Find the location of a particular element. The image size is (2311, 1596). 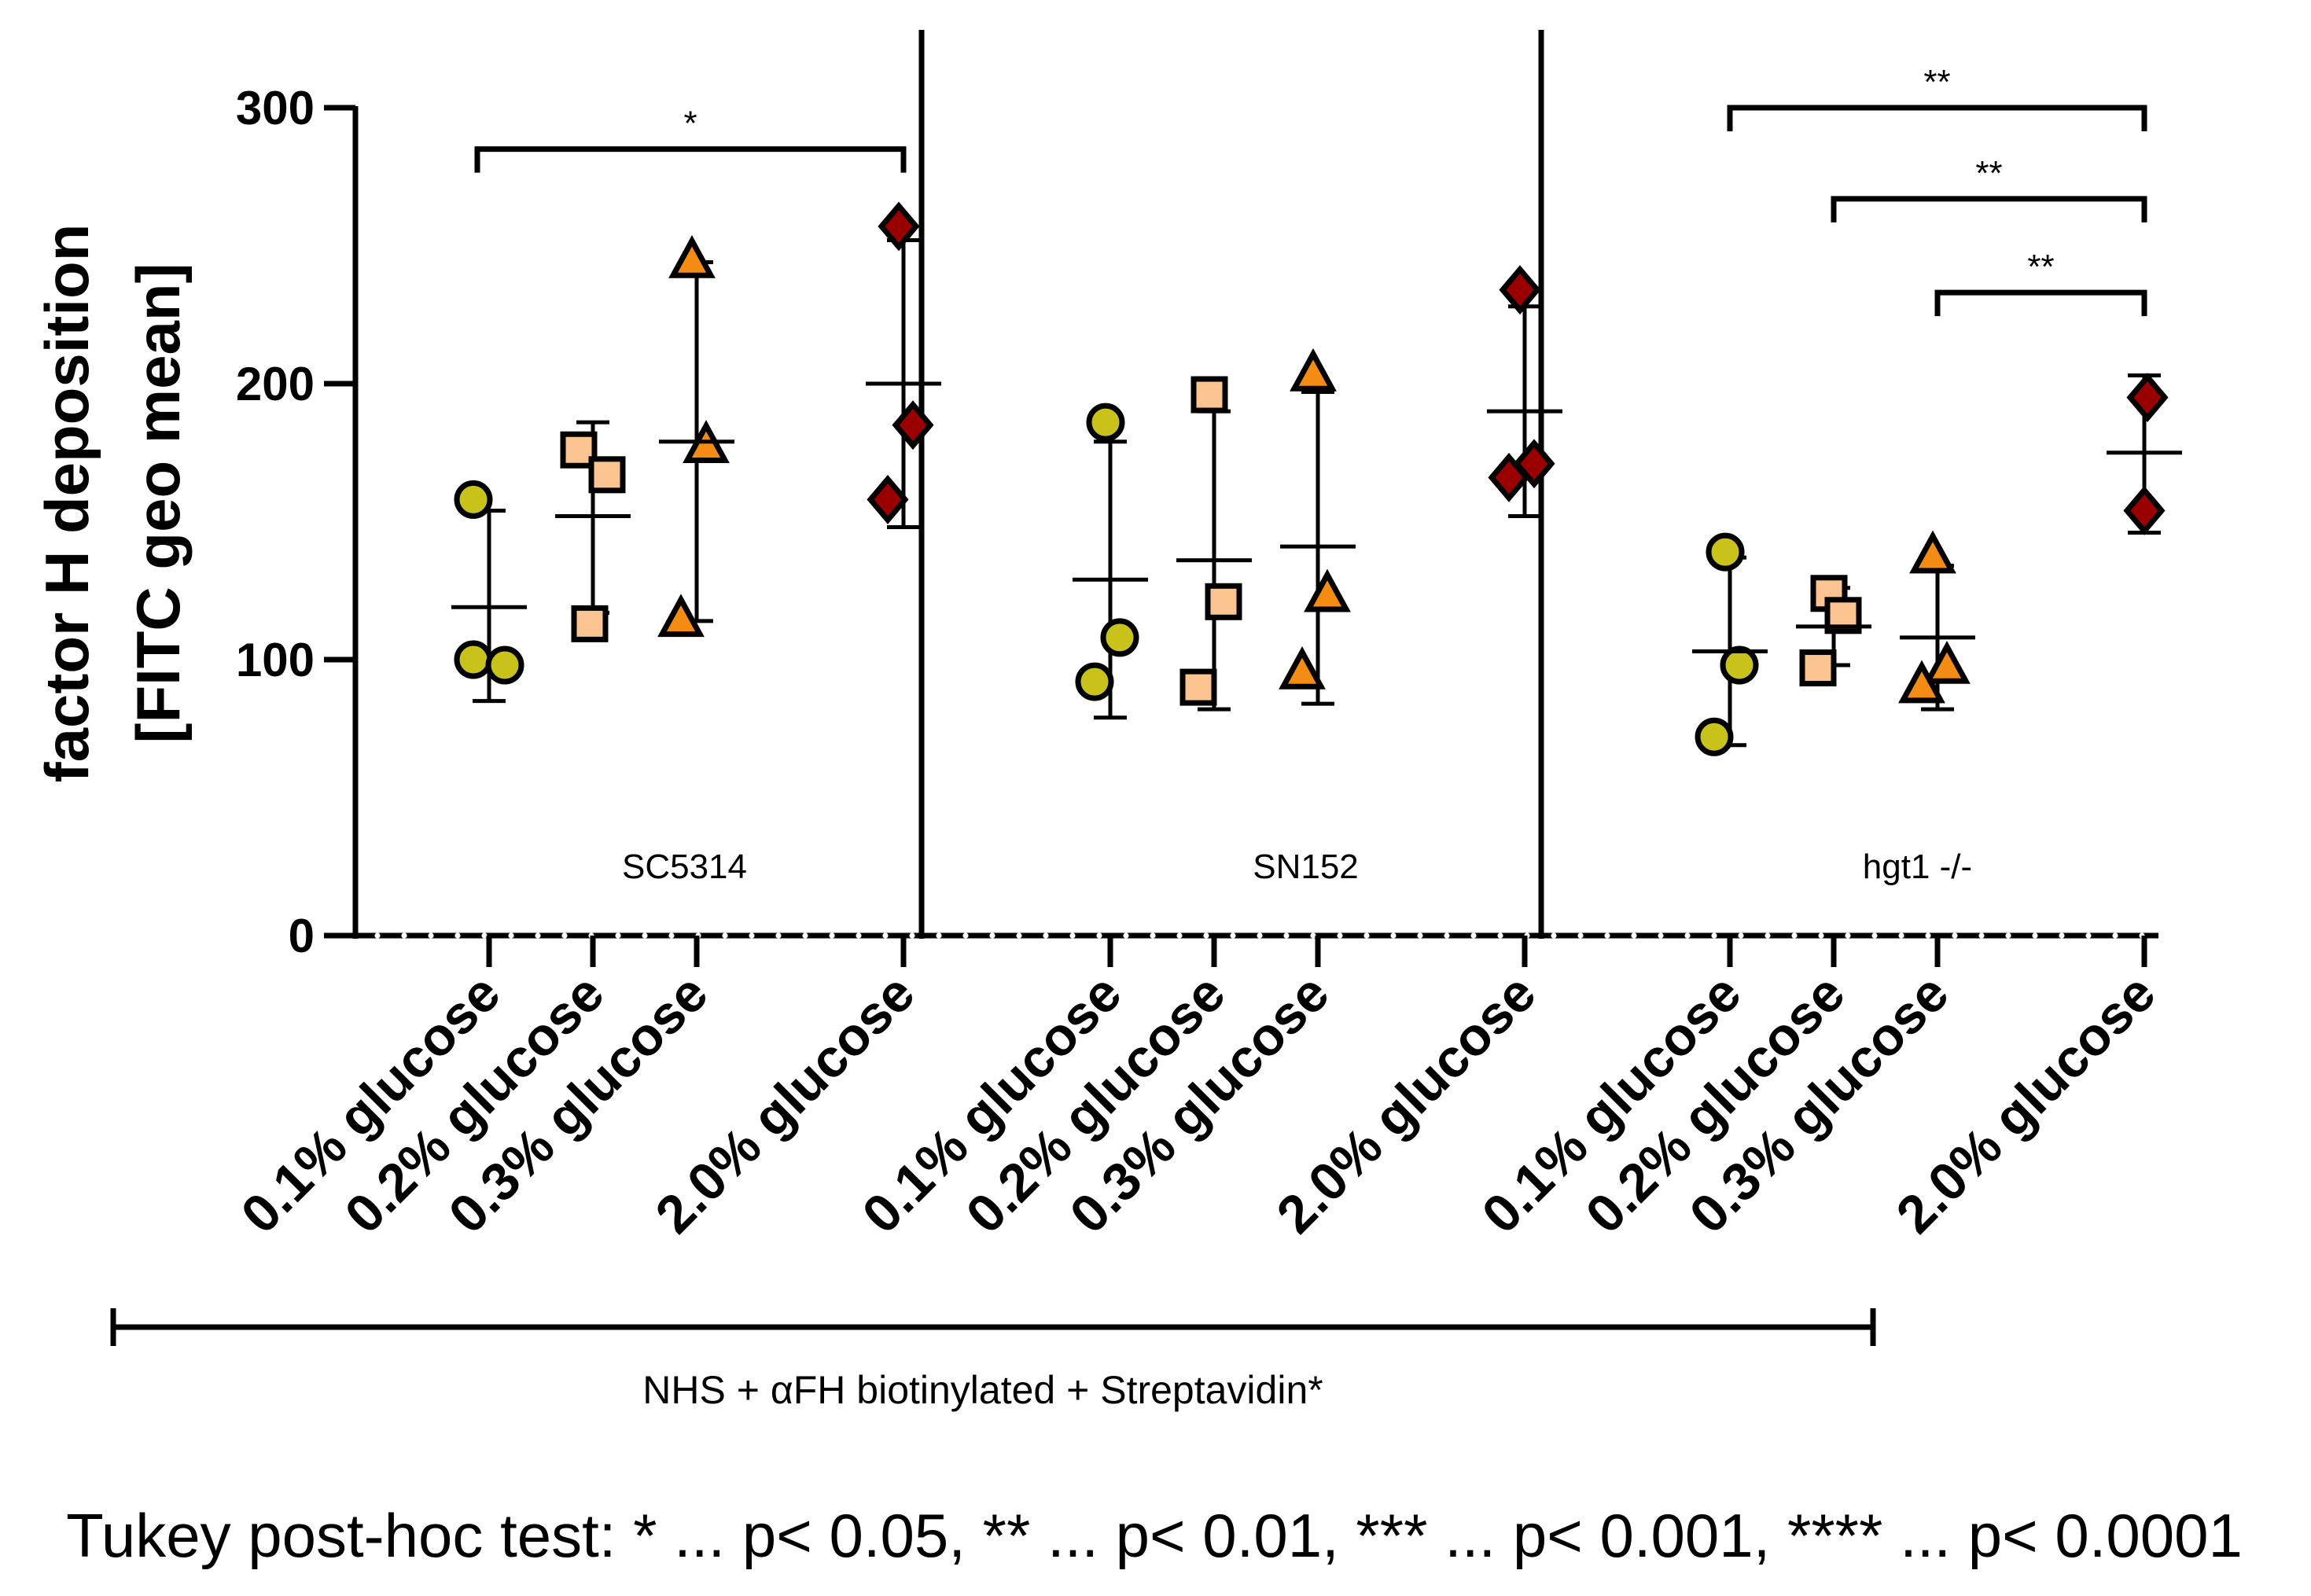

treatment-label: NHS + αFH biotinylated + Streptavidin* is located at coordinates (982, 1390).